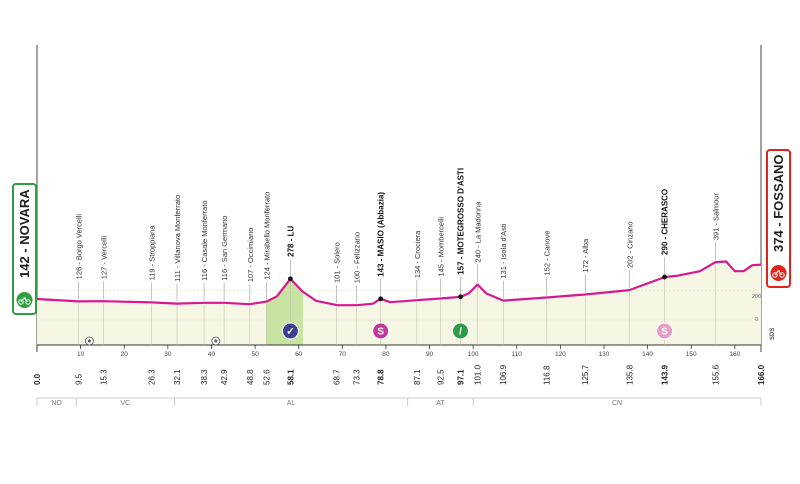 This screenshot has height=484, width=800. What do you see at coordinates (647, 354) in the screenshot?
I see `axis-tick-label: 140` at bounding box center [647, 354].